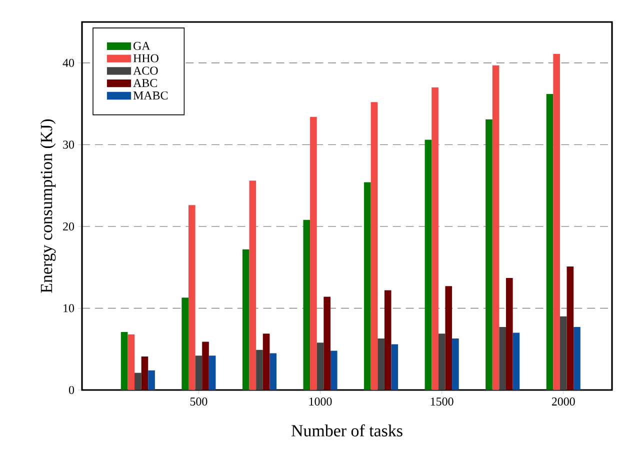  What do you see at coordinates (69, 308) in the screenshot?
I see `y-tick-label: 10` at bounding box center [69, 308].